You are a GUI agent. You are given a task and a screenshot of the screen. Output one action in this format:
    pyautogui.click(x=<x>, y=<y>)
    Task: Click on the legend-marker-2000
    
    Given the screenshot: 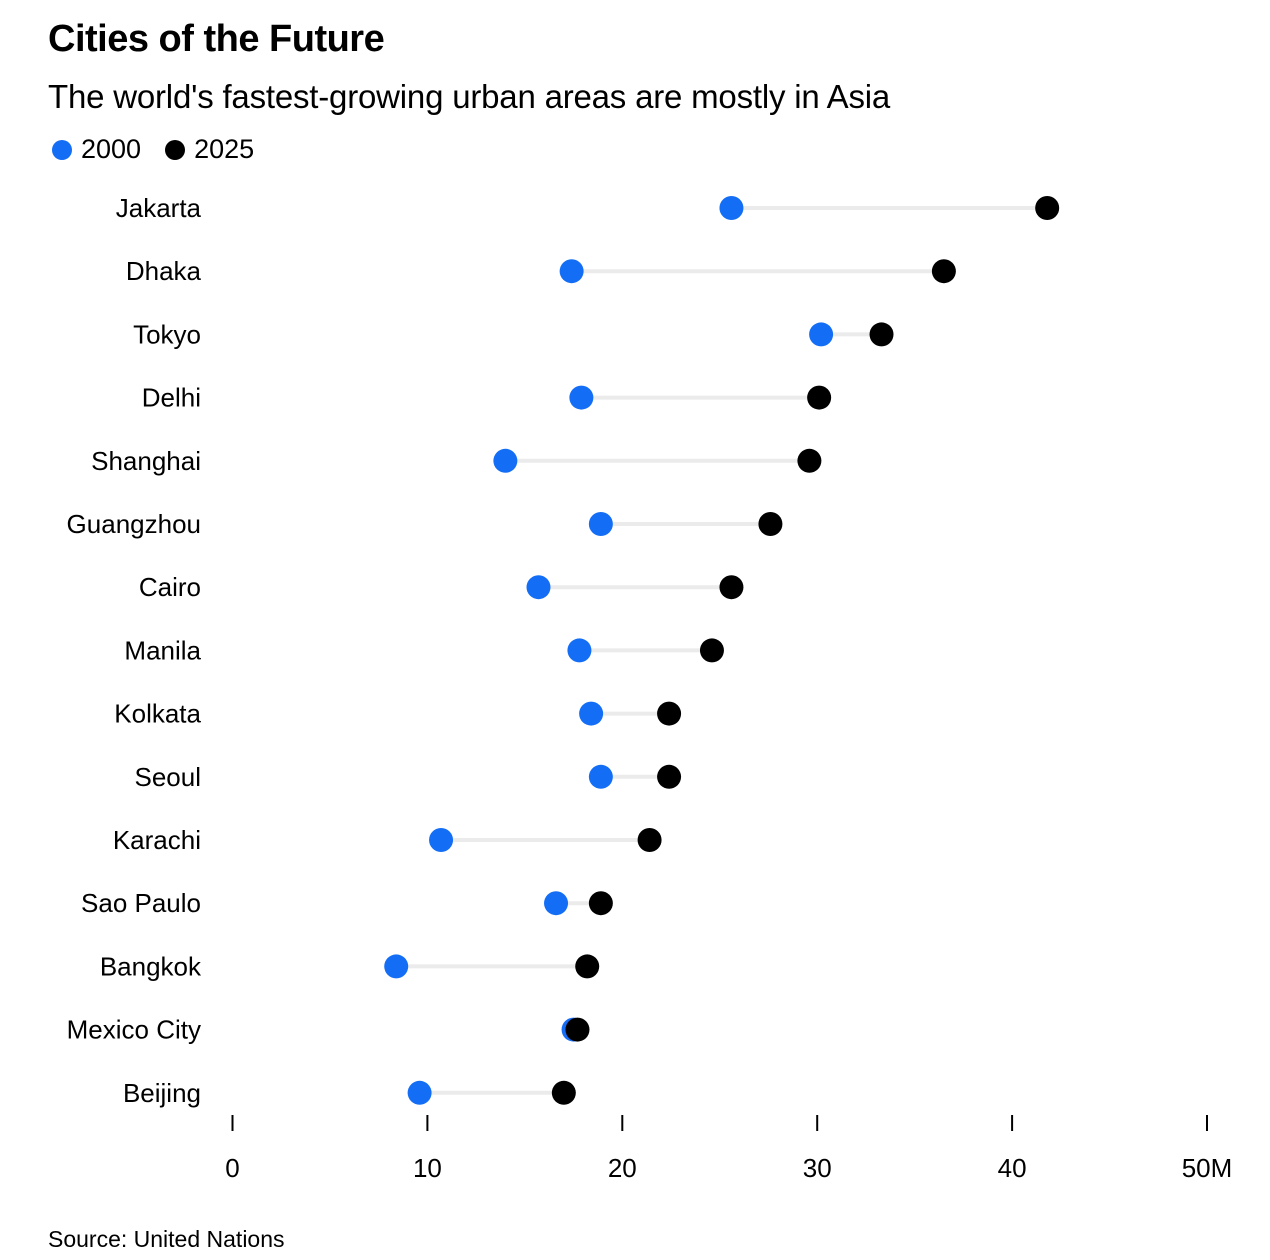 What is the action you would take?
    pyautogui.click(x=62, y=149)
    